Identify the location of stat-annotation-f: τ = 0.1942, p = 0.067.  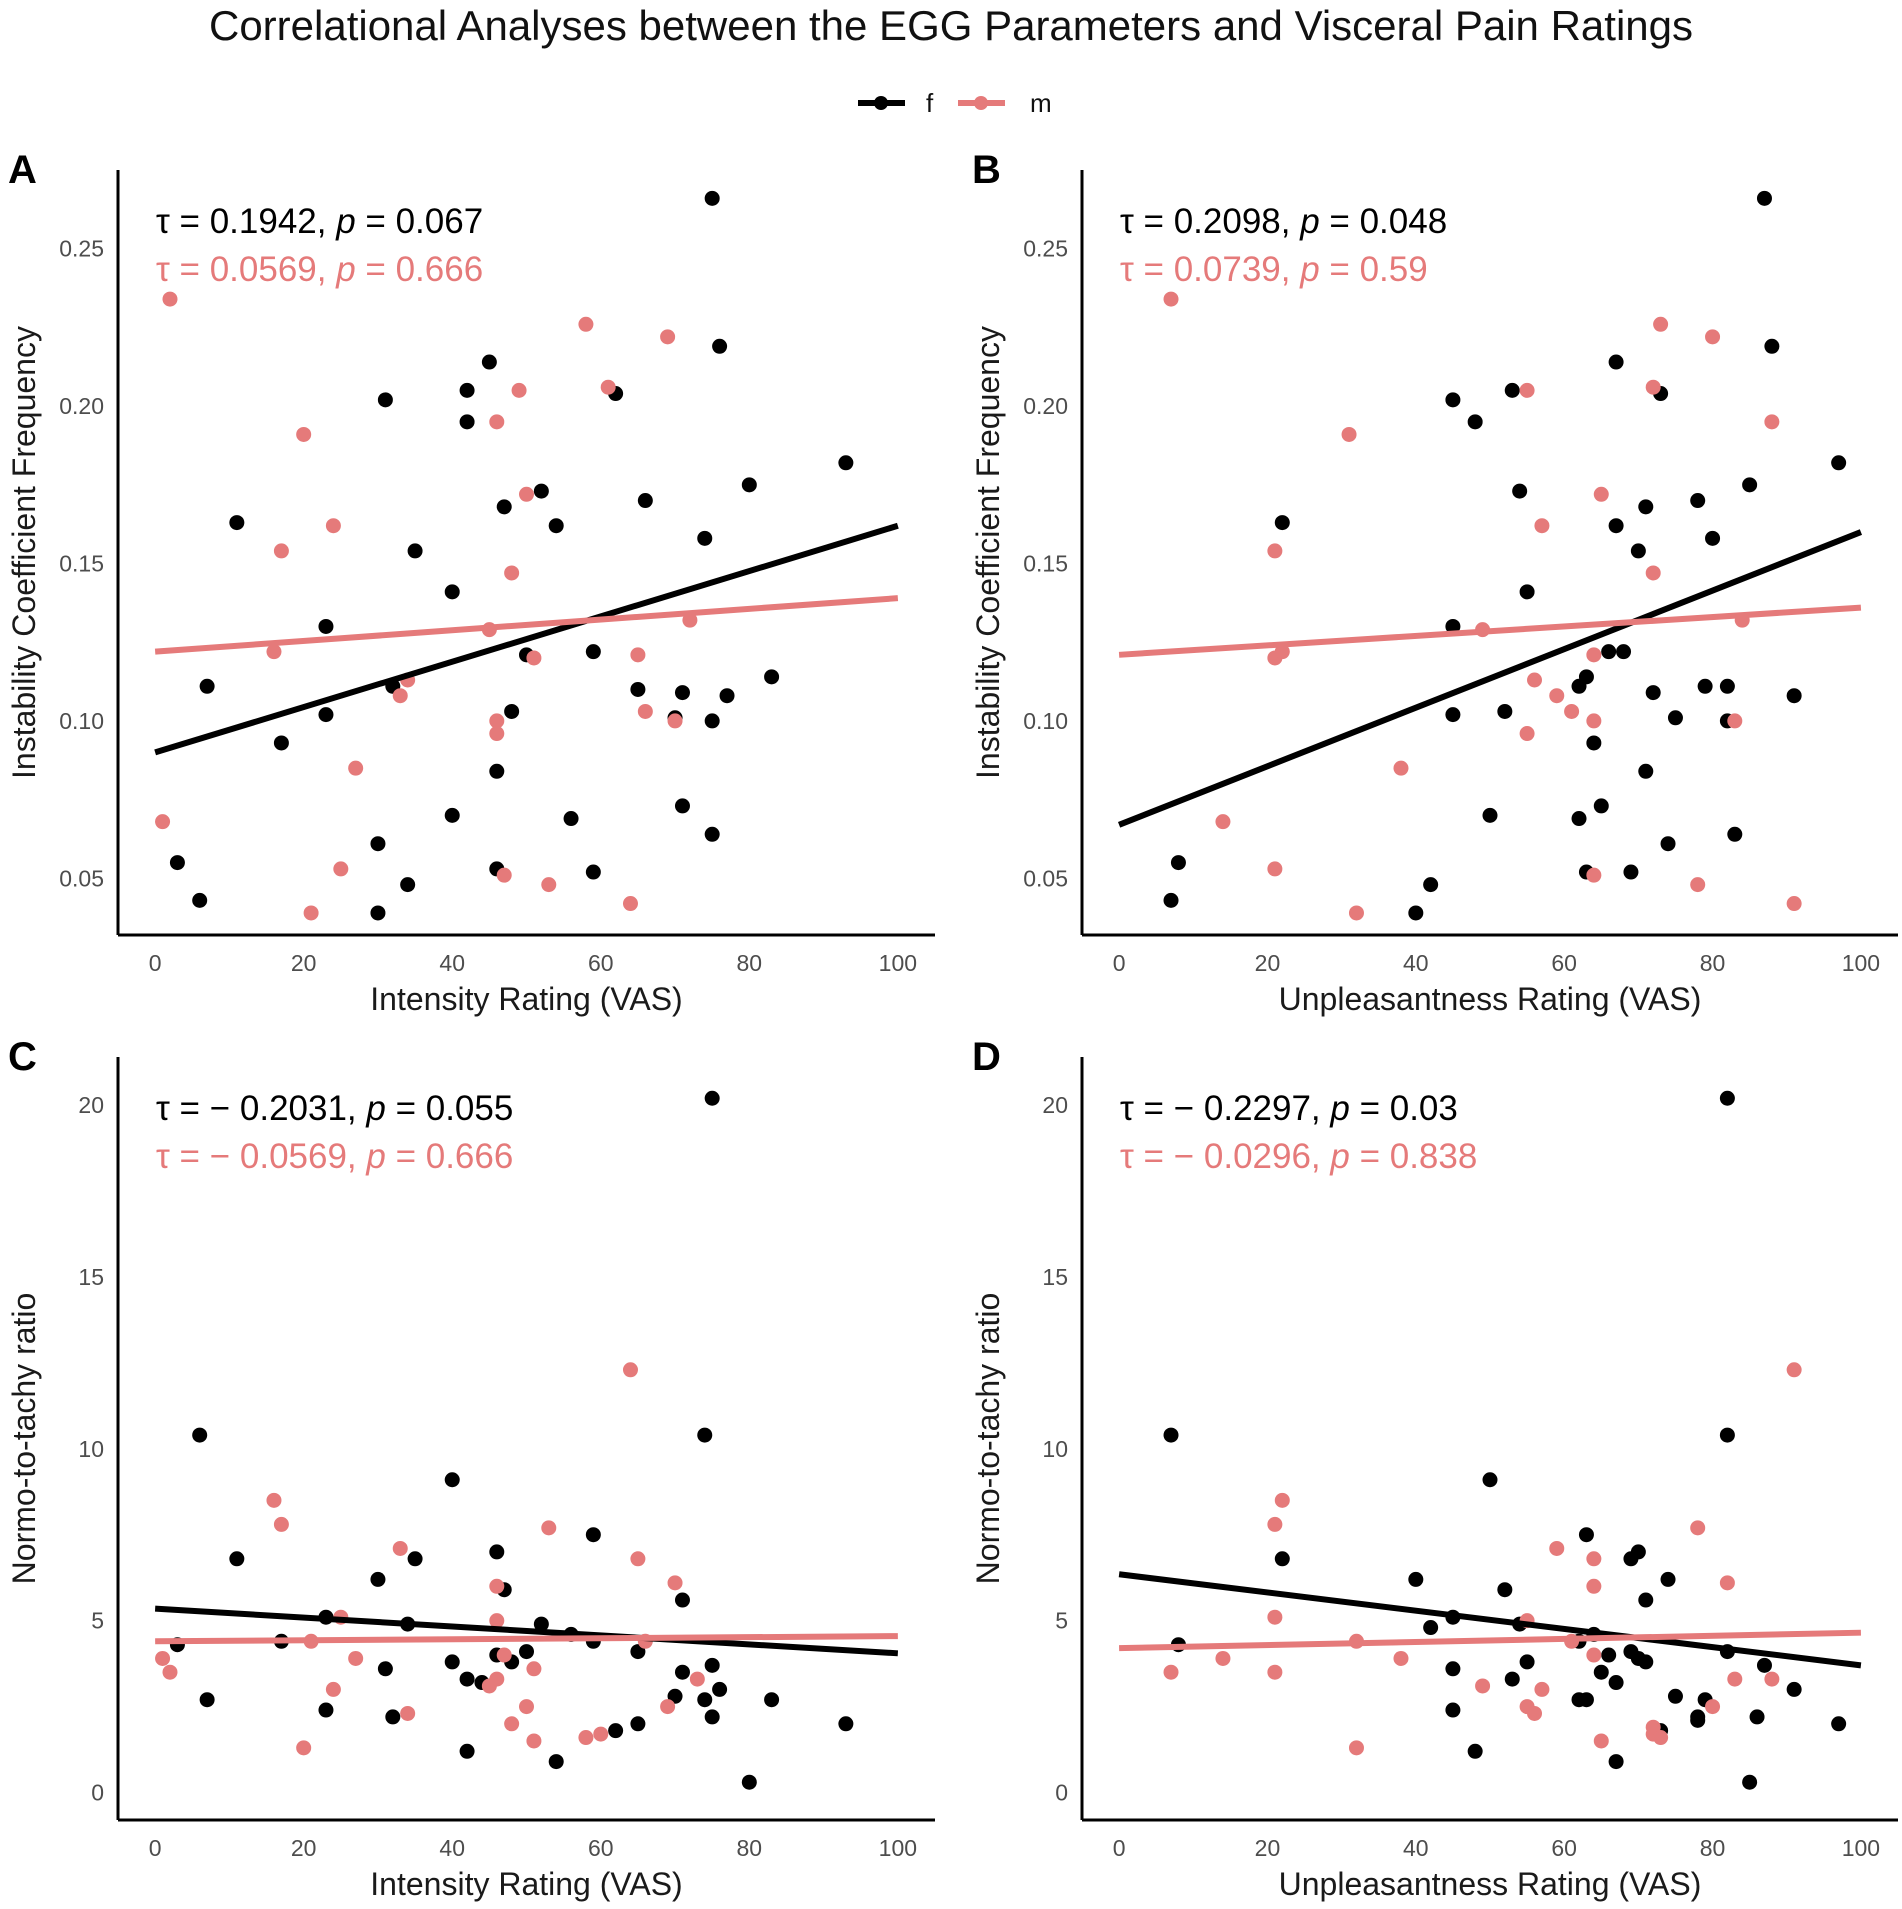
(319, 221).